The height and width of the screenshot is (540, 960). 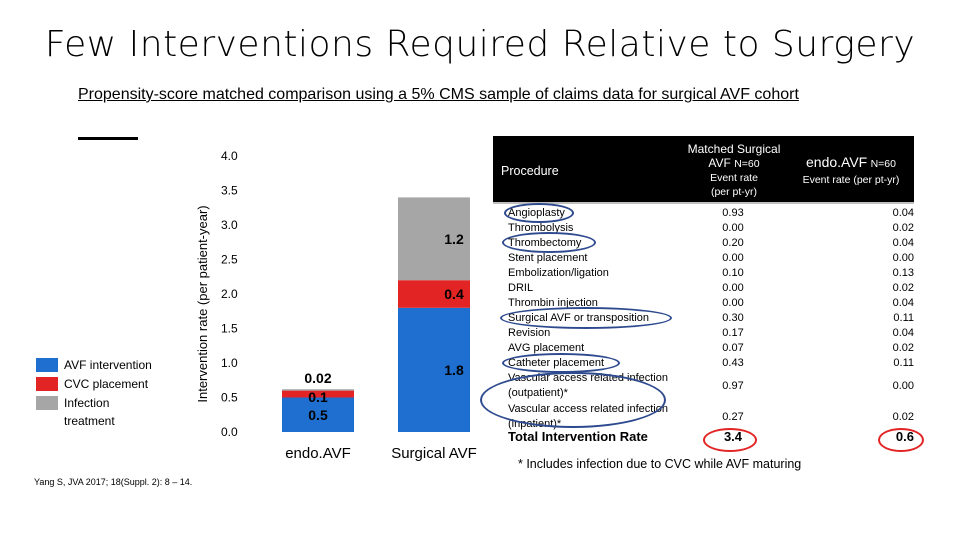 What do you see at coordinates (229, 191) in the screenshot?
I see `y-tick-label: 3.5` at bounding box center [229, 191].